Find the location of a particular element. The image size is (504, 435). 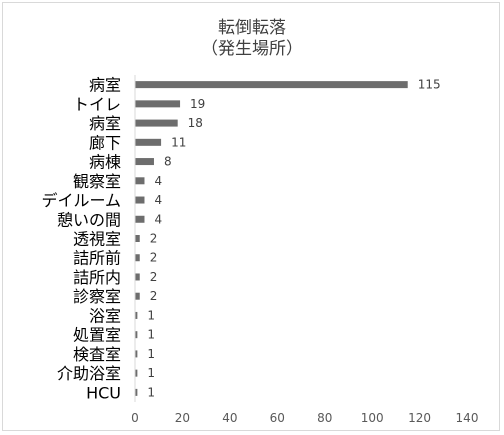

category-label-10: 詰所内 is located at coordinates (97, 277).